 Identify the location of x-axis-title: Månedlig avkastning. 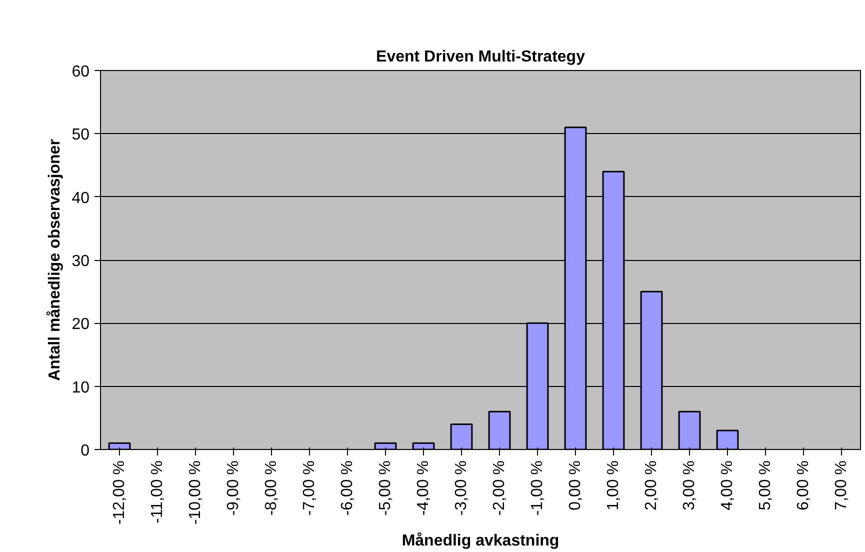
(481, 541).